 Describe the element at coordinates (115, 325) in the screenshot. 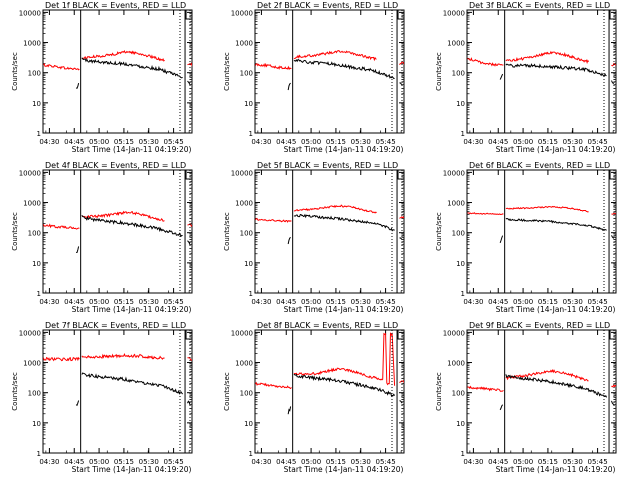

I see `panel-title: Det 7f BLACK = Events, RED = LLD` at that location.